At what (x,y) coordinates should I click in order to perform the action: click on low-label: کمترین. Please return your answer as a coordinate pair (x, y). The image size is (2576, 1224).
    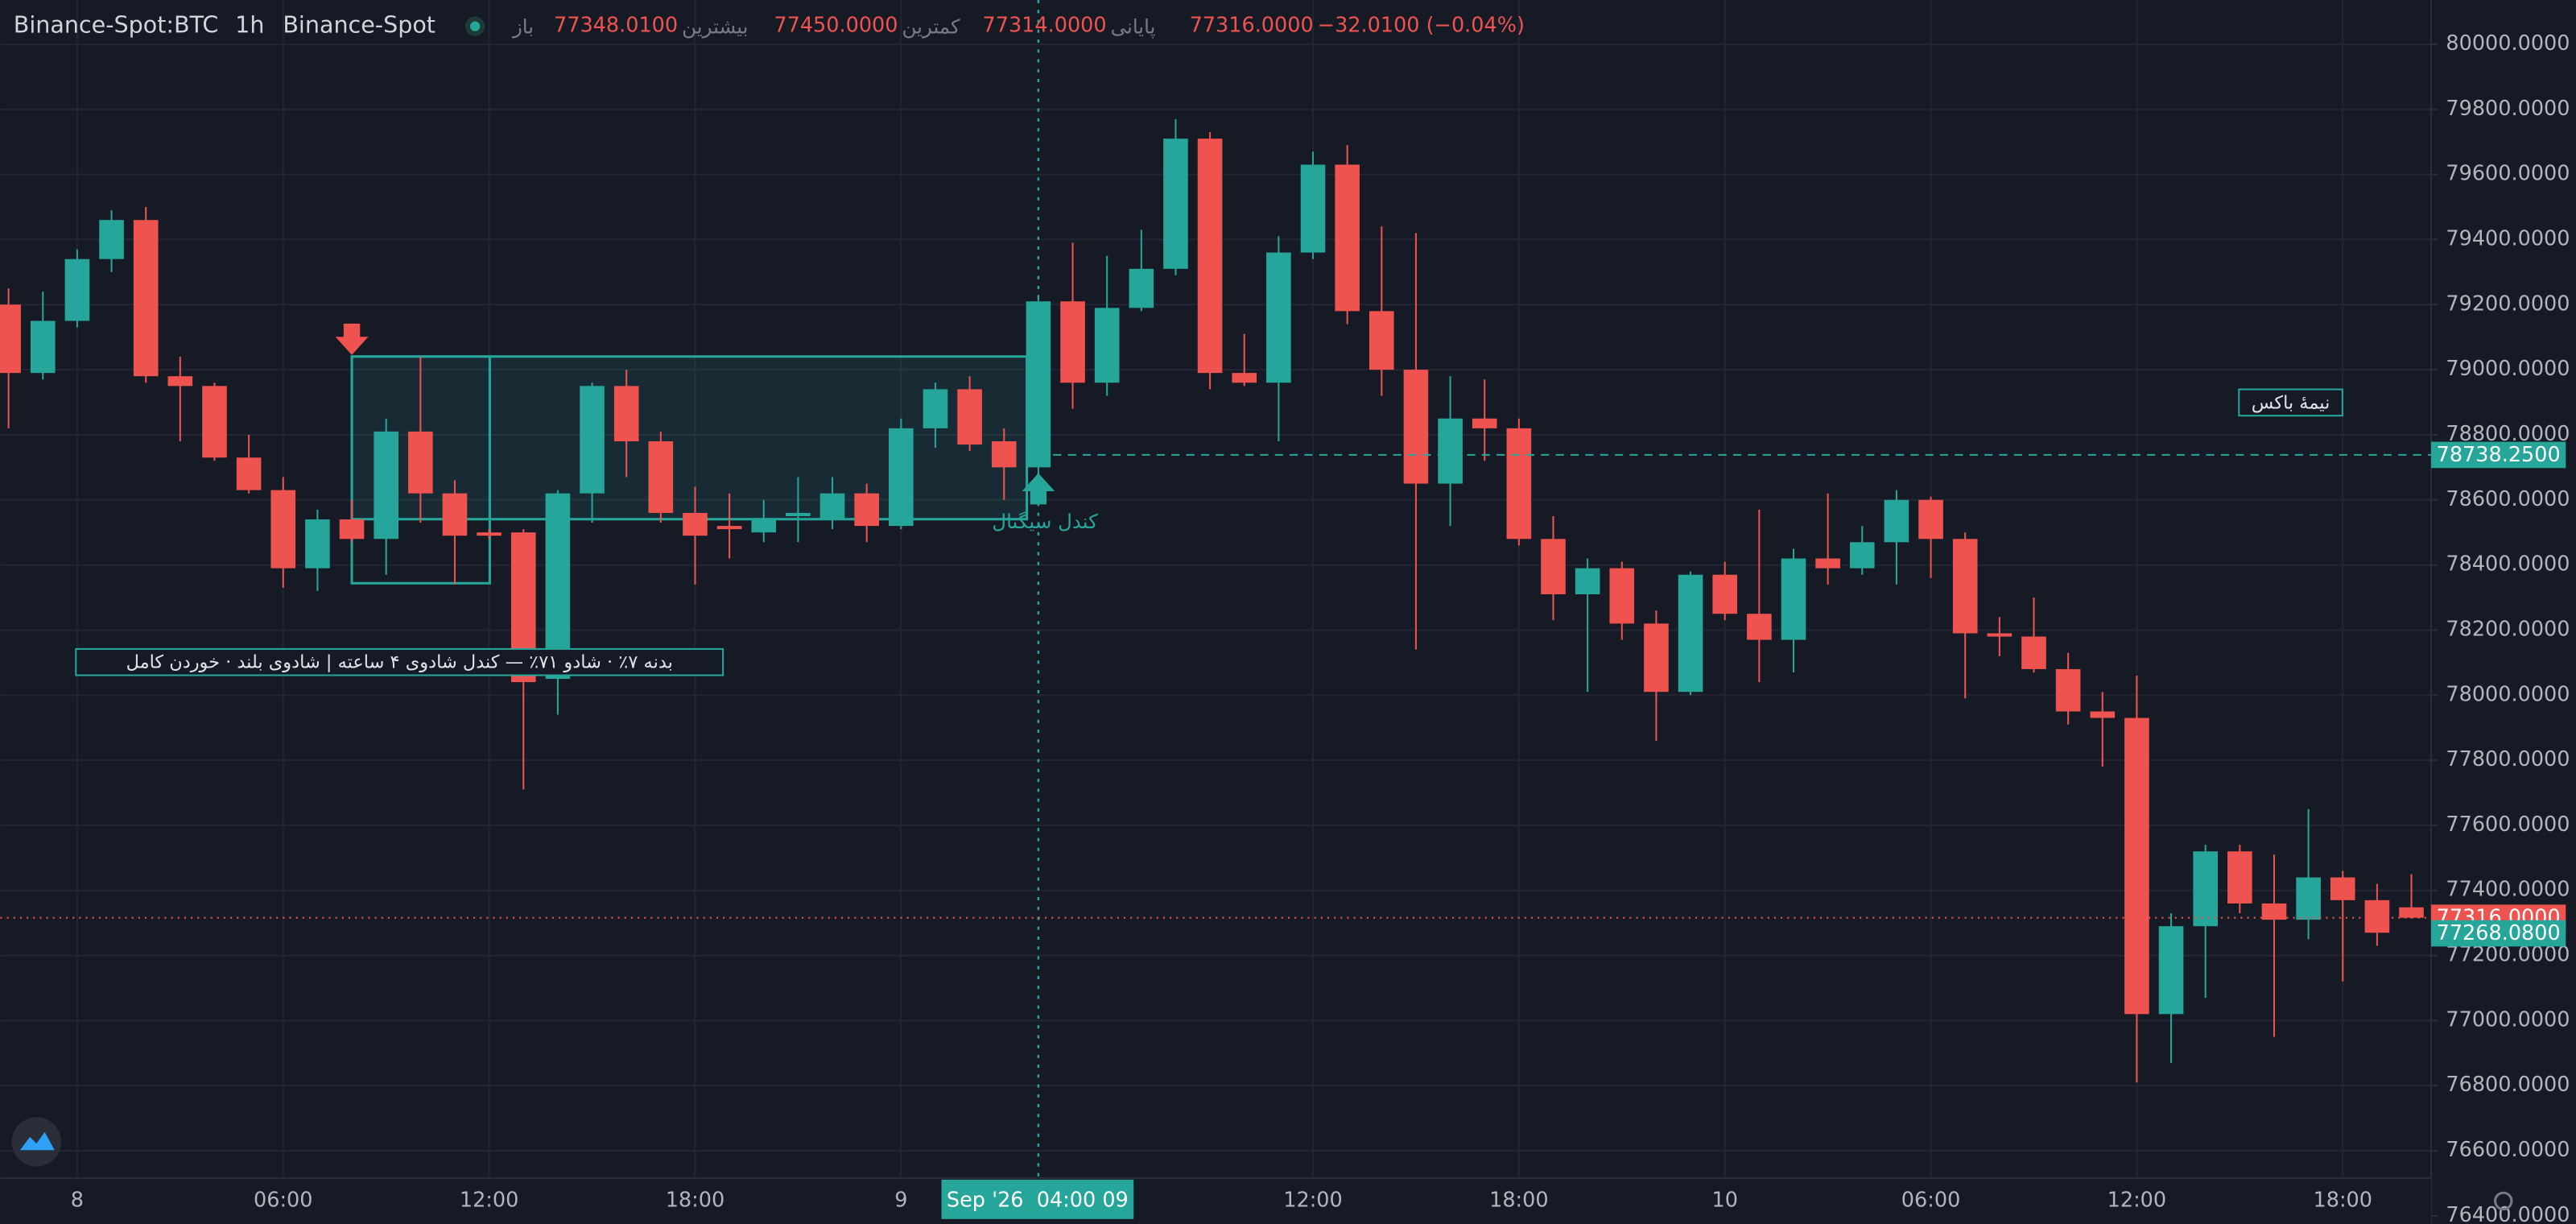
    Looking at the image, I should click on (931, 27).